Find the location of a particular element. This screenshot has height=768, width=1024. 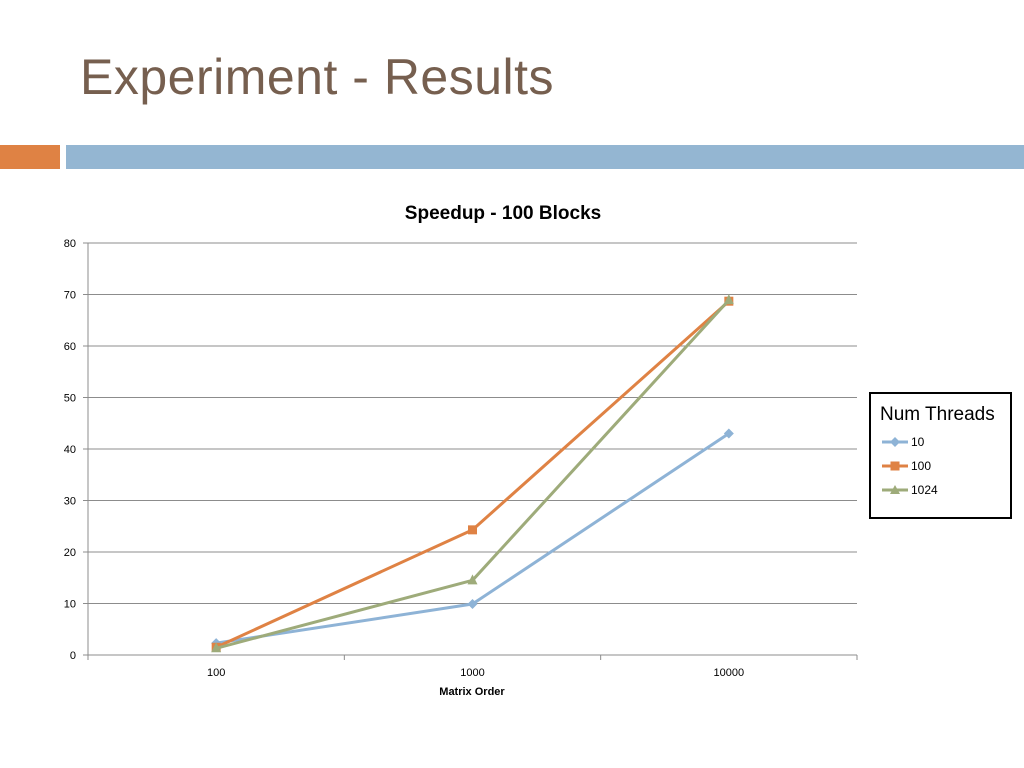

legend-label: 1024 is located at coordinates (924, 490).